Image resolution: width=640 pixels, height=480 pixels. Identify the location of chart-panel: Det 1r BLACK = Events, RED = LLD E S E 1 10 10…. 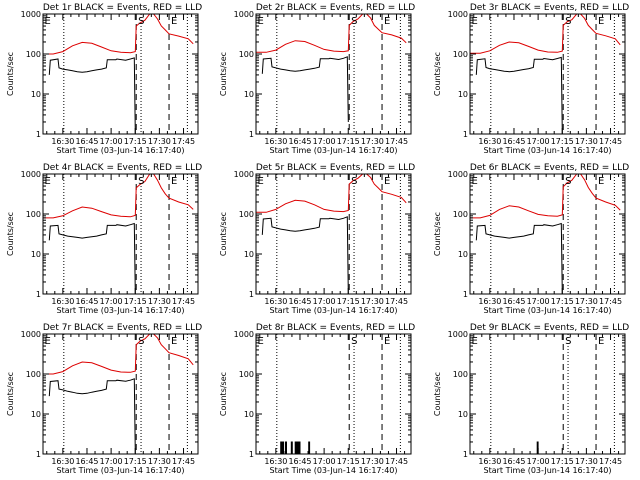
(104, 79).